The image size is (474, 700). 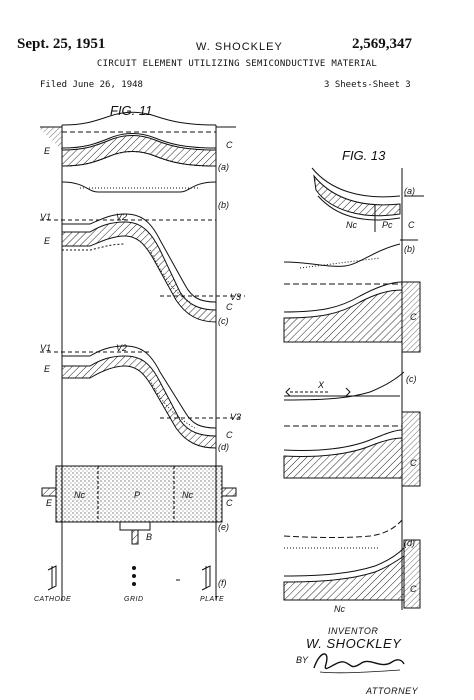 I want to click on fig11-e-nc-left: Nc, so click(x=79, y=495).